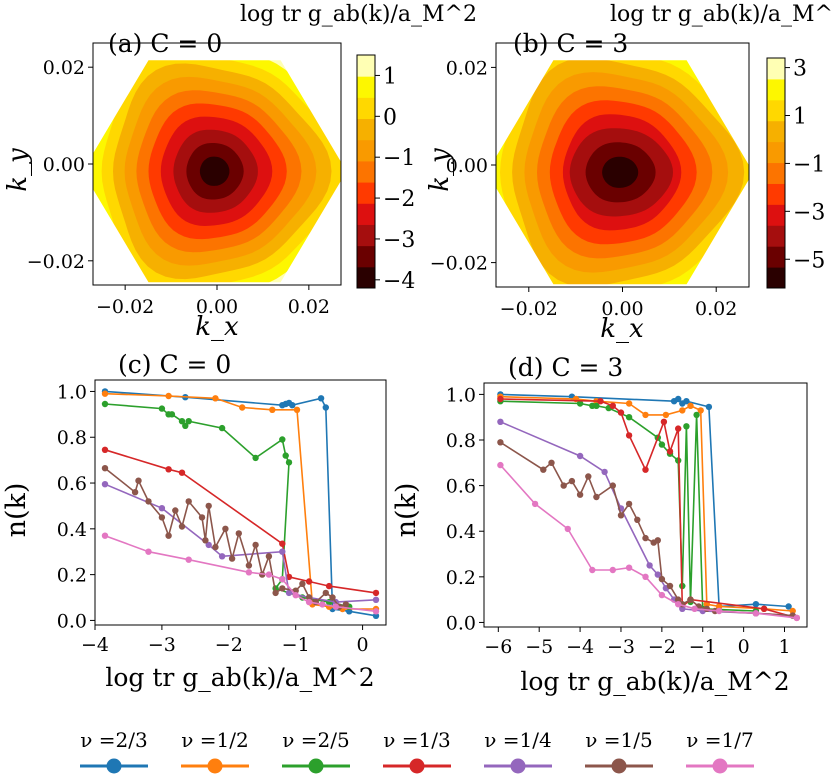 Image resolution: width=831 pixels, height=779 pixels. What do you see at coordinates (174, 364) in the screenshot?
I see `panel-label-c: (c) C = 0` at bounding box center [174, 364].